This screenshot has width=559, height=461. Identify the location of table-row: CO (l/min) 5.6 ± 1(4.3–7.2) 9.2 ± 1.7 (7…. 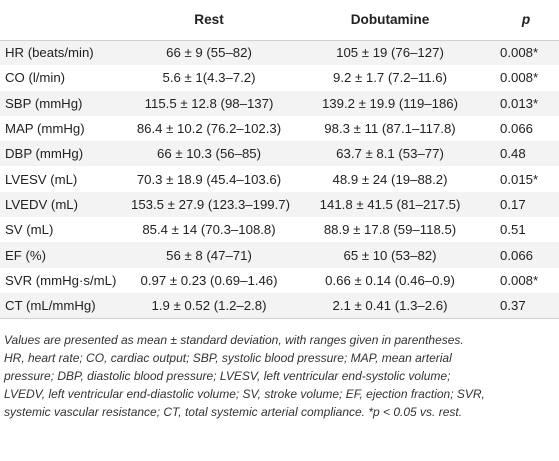
(279, 77).